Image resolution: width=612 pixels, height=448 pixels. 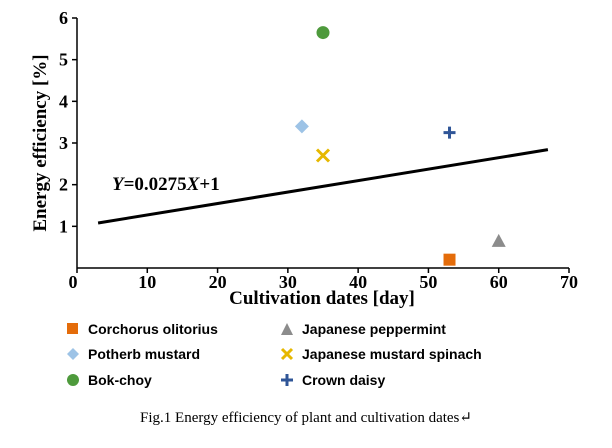 I want to click on legend-item-potherb-mustard: Potherb mustard, so click(x=133, y=354).